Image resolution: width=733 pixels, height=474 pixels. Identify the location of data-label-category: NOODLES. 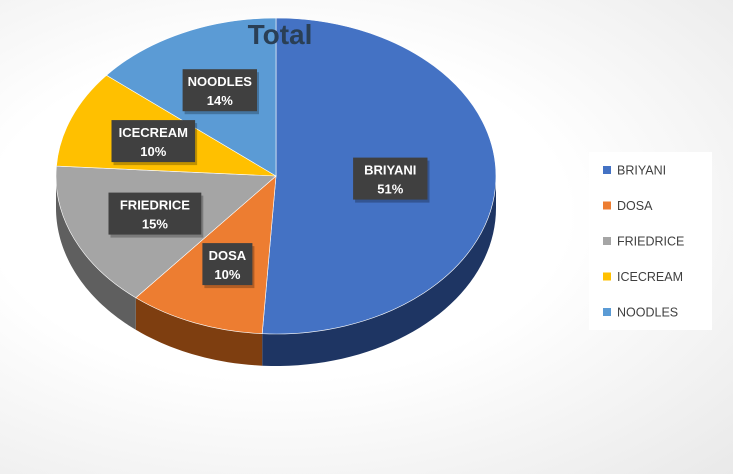
(220, 81).